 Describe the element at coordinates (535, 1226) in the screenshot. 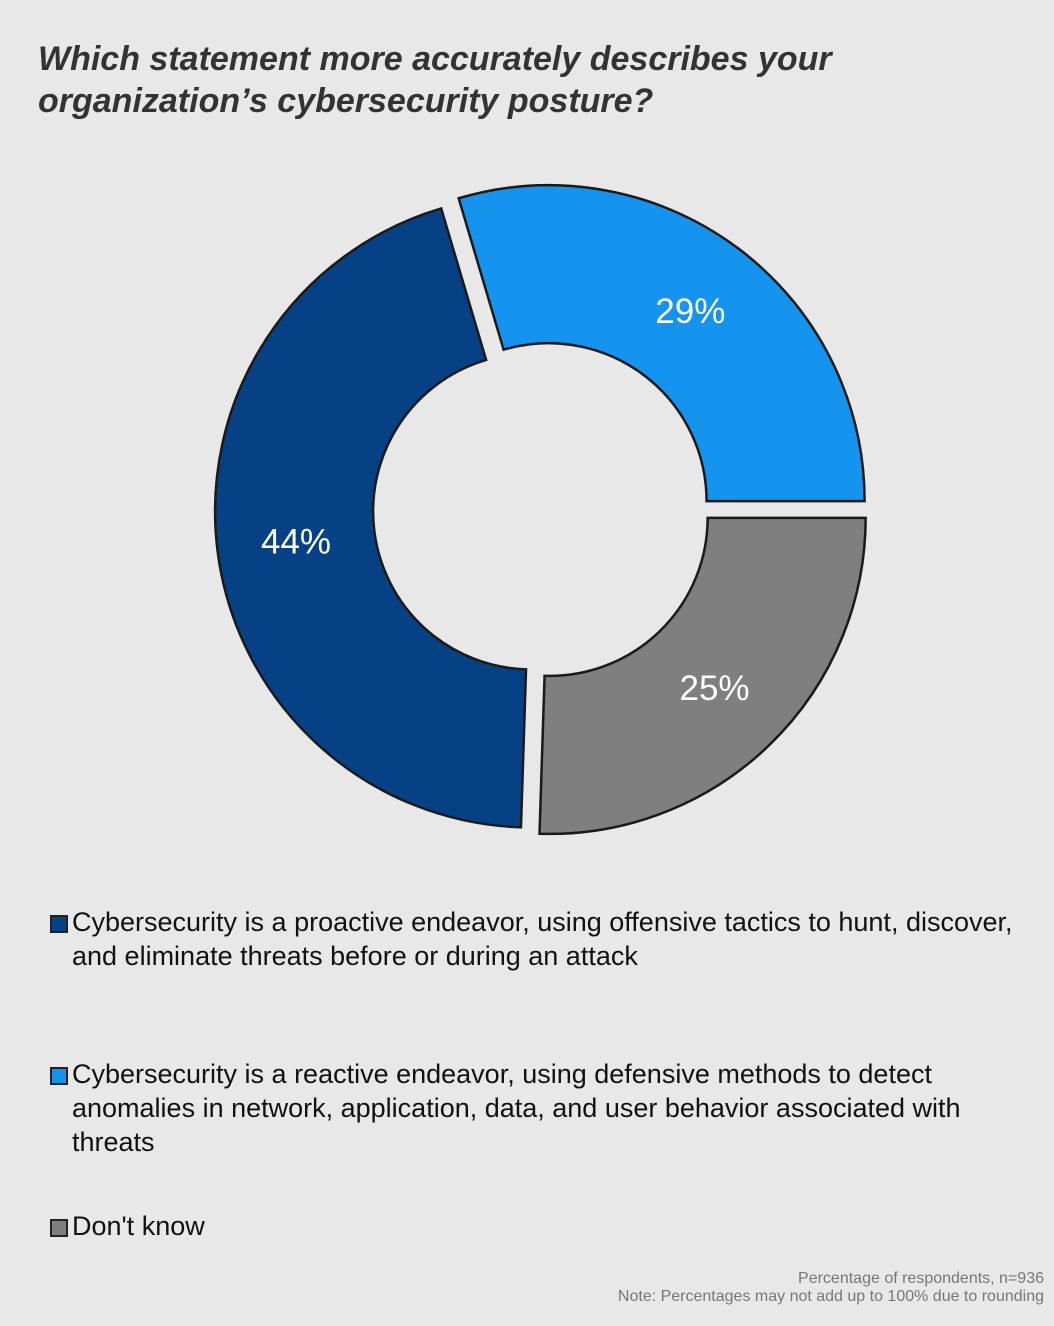

I see `legend-item-dont-know: Don't know` at that location.